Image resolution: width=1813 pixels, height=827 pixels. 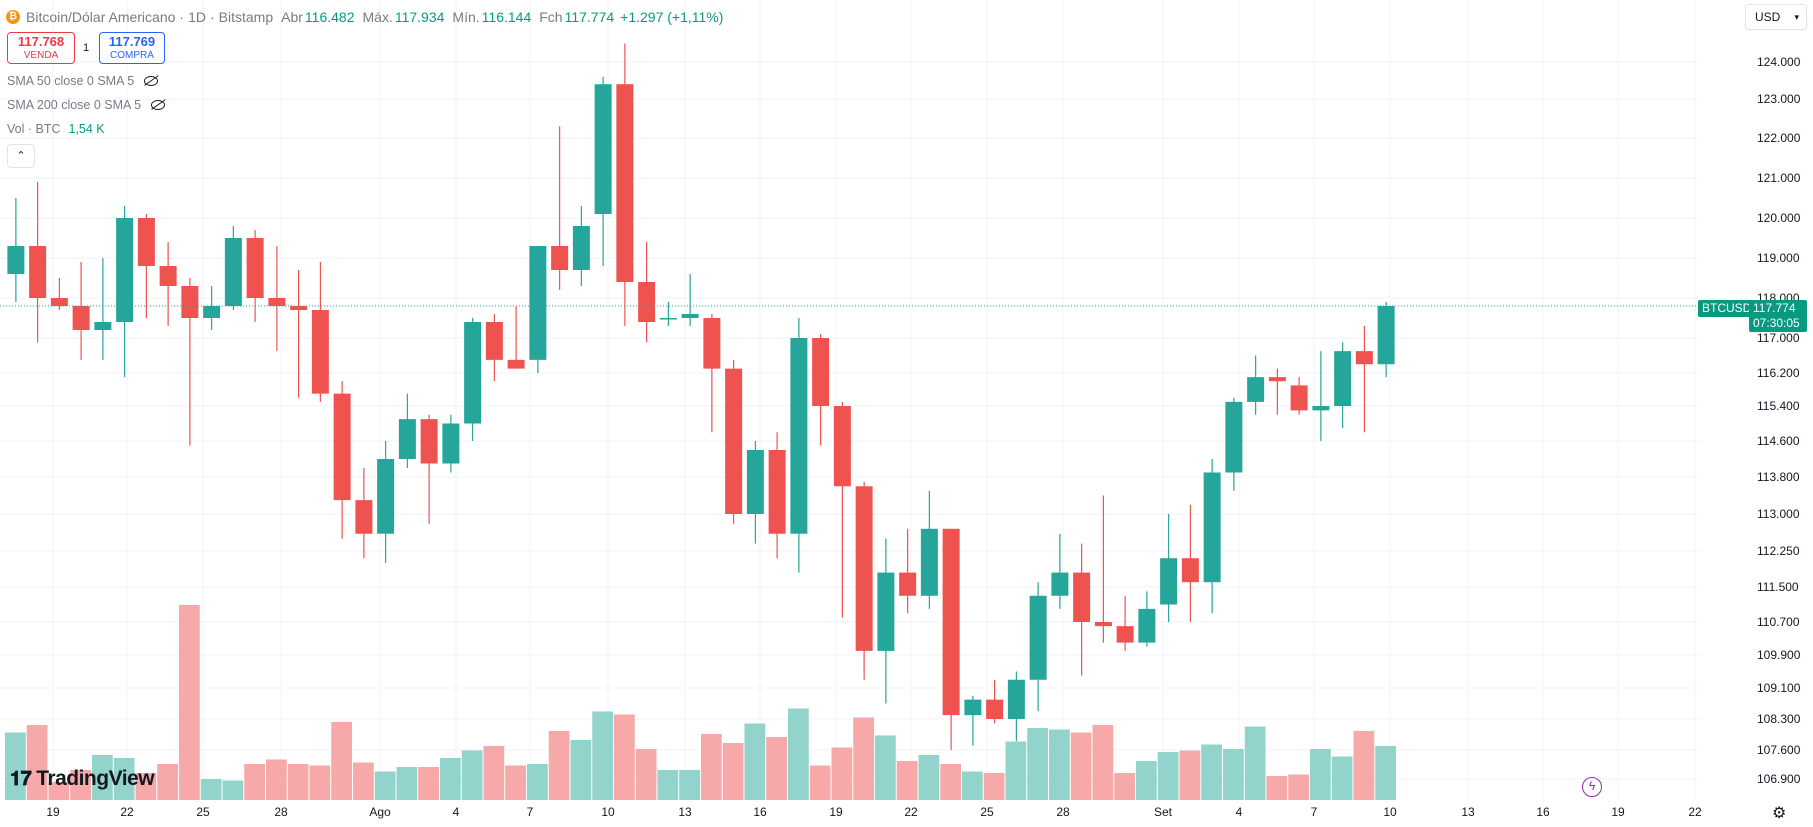 I want to click on currency-select: USD ▾, so click(x=1776, y=17).